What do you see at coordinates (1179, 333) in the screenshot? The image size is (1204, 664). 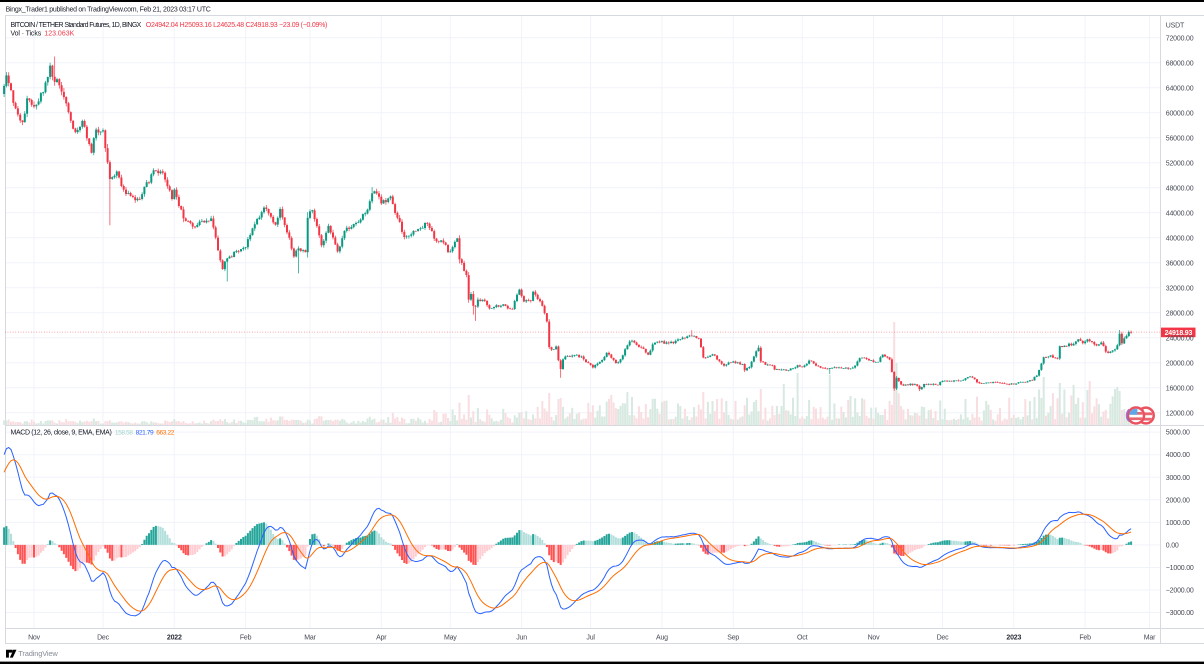 I see `svg-text: 24918.93` at bounding box center [1179, 333].